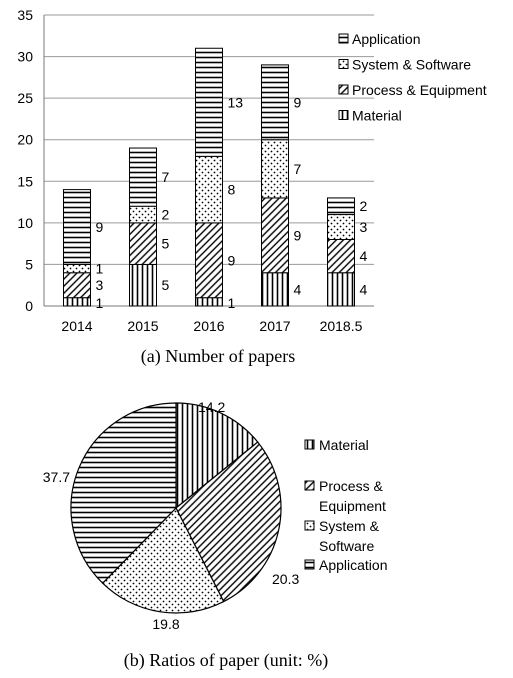 This screenshot has width=513, height=678. Describe the element at coordinates (165, 624) in the screenshot. I see `pie-data-label: 19.8` at that location.